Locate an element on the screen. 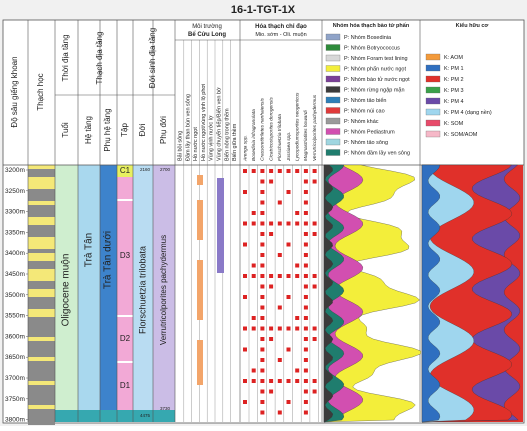 Image resolution: width=527 pixels, height=431 pixels. kerogen-area is located at coordinates (431, 293).